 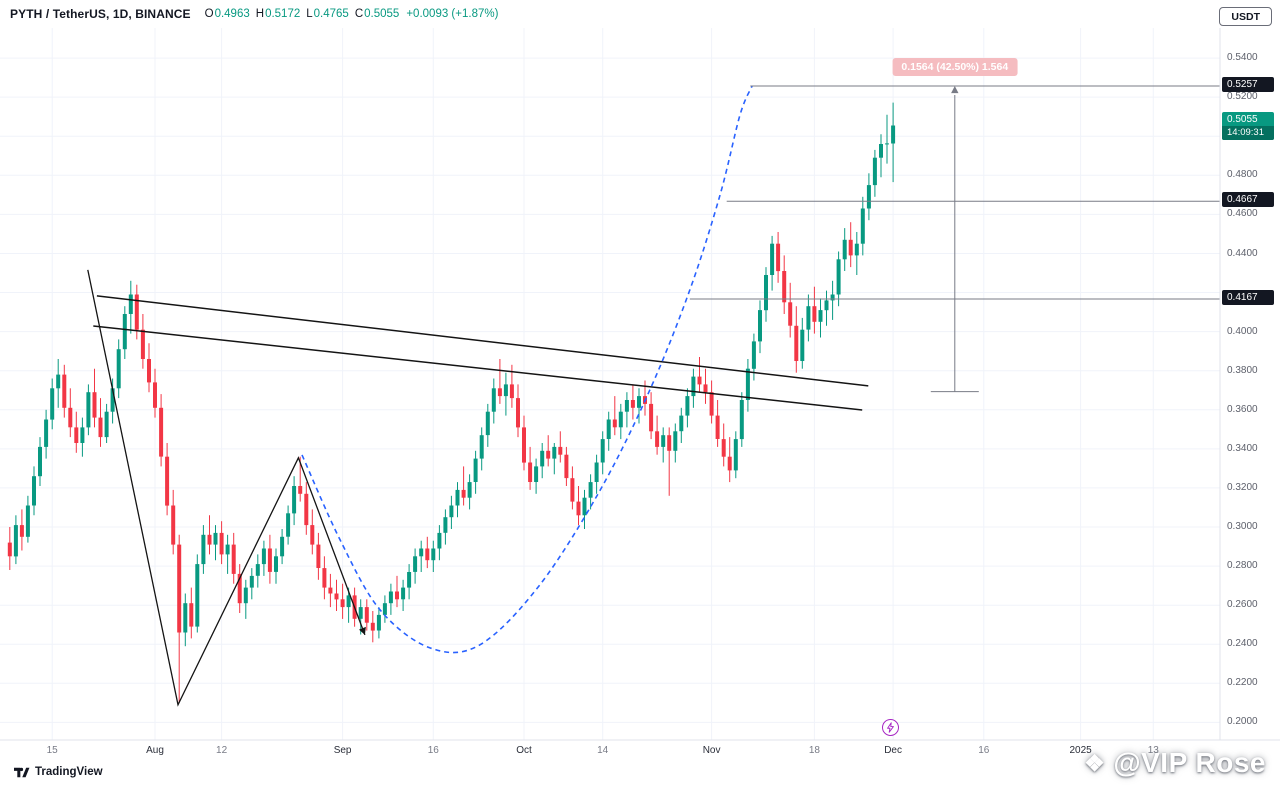 What do you see at coordinates (1248, 297) in the screenshot?
I see `price-level-badge-3: 0.4167` at bounding box center [1248, 297].